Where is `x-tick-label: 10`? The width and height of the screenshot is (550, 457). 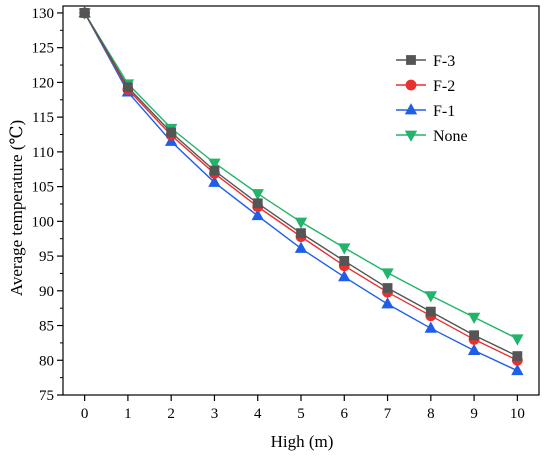
x-tick-label: 10 is located at coordinates (517, 414).